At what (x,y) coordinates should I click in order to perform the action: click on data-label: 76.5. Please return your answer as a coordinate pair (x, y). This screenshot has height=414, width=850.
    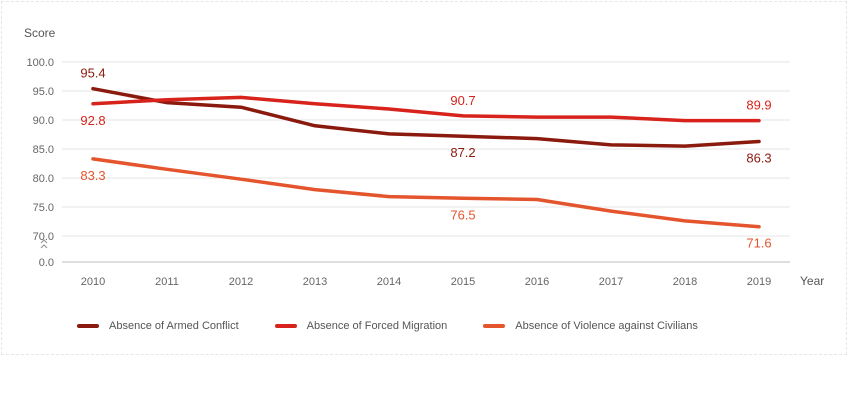
    Looking at the image, I should click on (462, 214).